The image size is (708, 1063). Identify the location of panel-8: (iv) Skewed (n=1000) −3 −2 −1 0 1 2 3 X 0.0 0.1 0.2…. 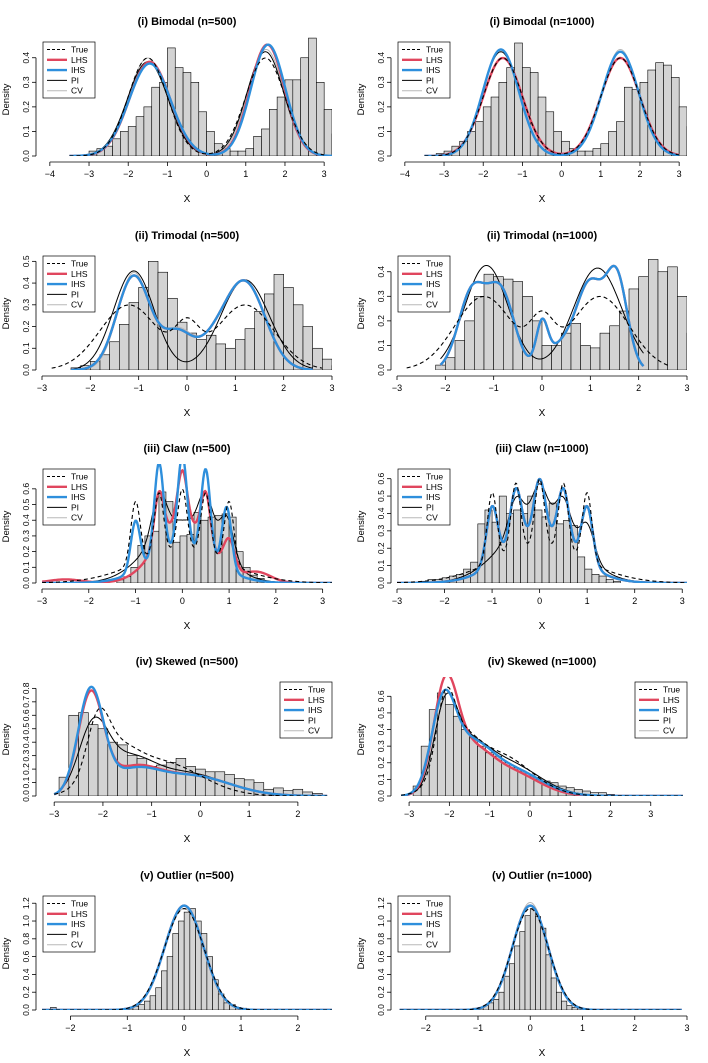
(522, 750).